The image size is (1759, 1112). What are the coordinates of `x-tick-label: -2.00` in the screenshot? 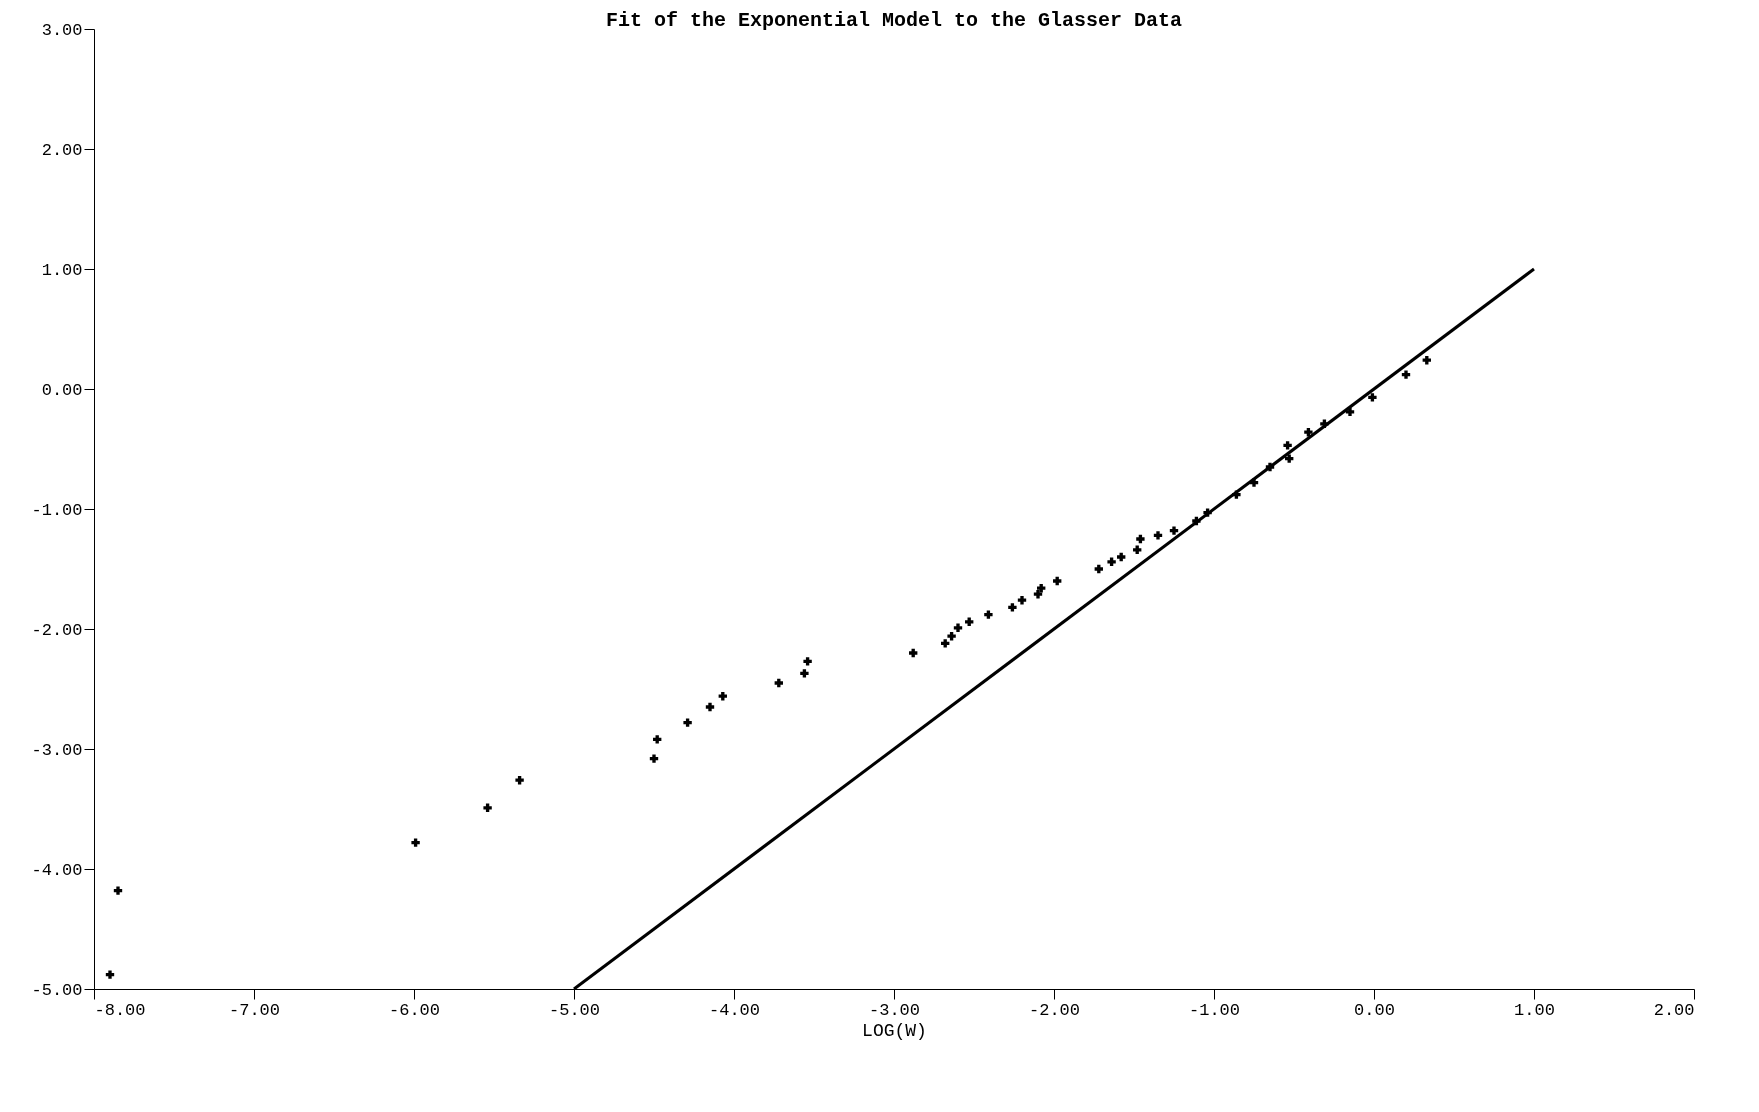 It's located at (1054, 1010).